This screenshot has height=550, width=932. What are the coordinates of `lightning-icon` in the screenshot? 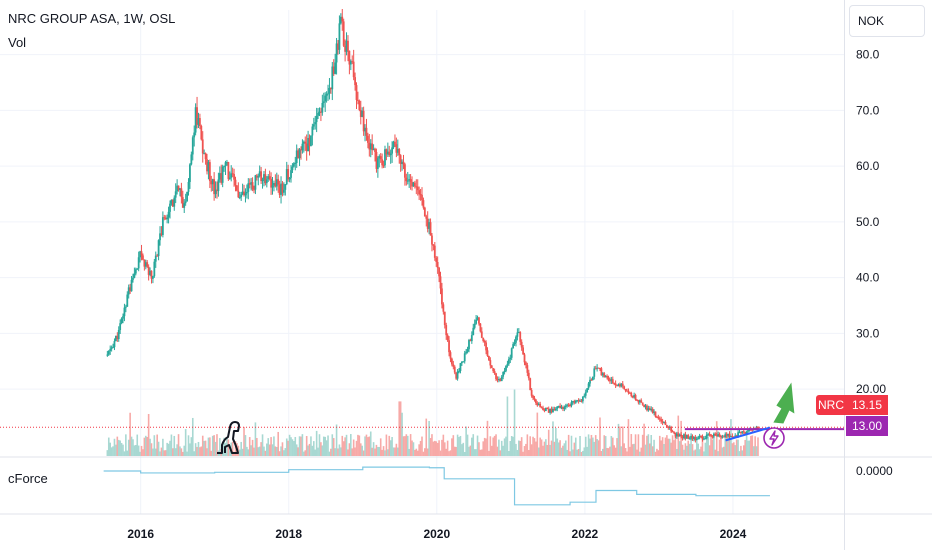 It's located at (774, 440).